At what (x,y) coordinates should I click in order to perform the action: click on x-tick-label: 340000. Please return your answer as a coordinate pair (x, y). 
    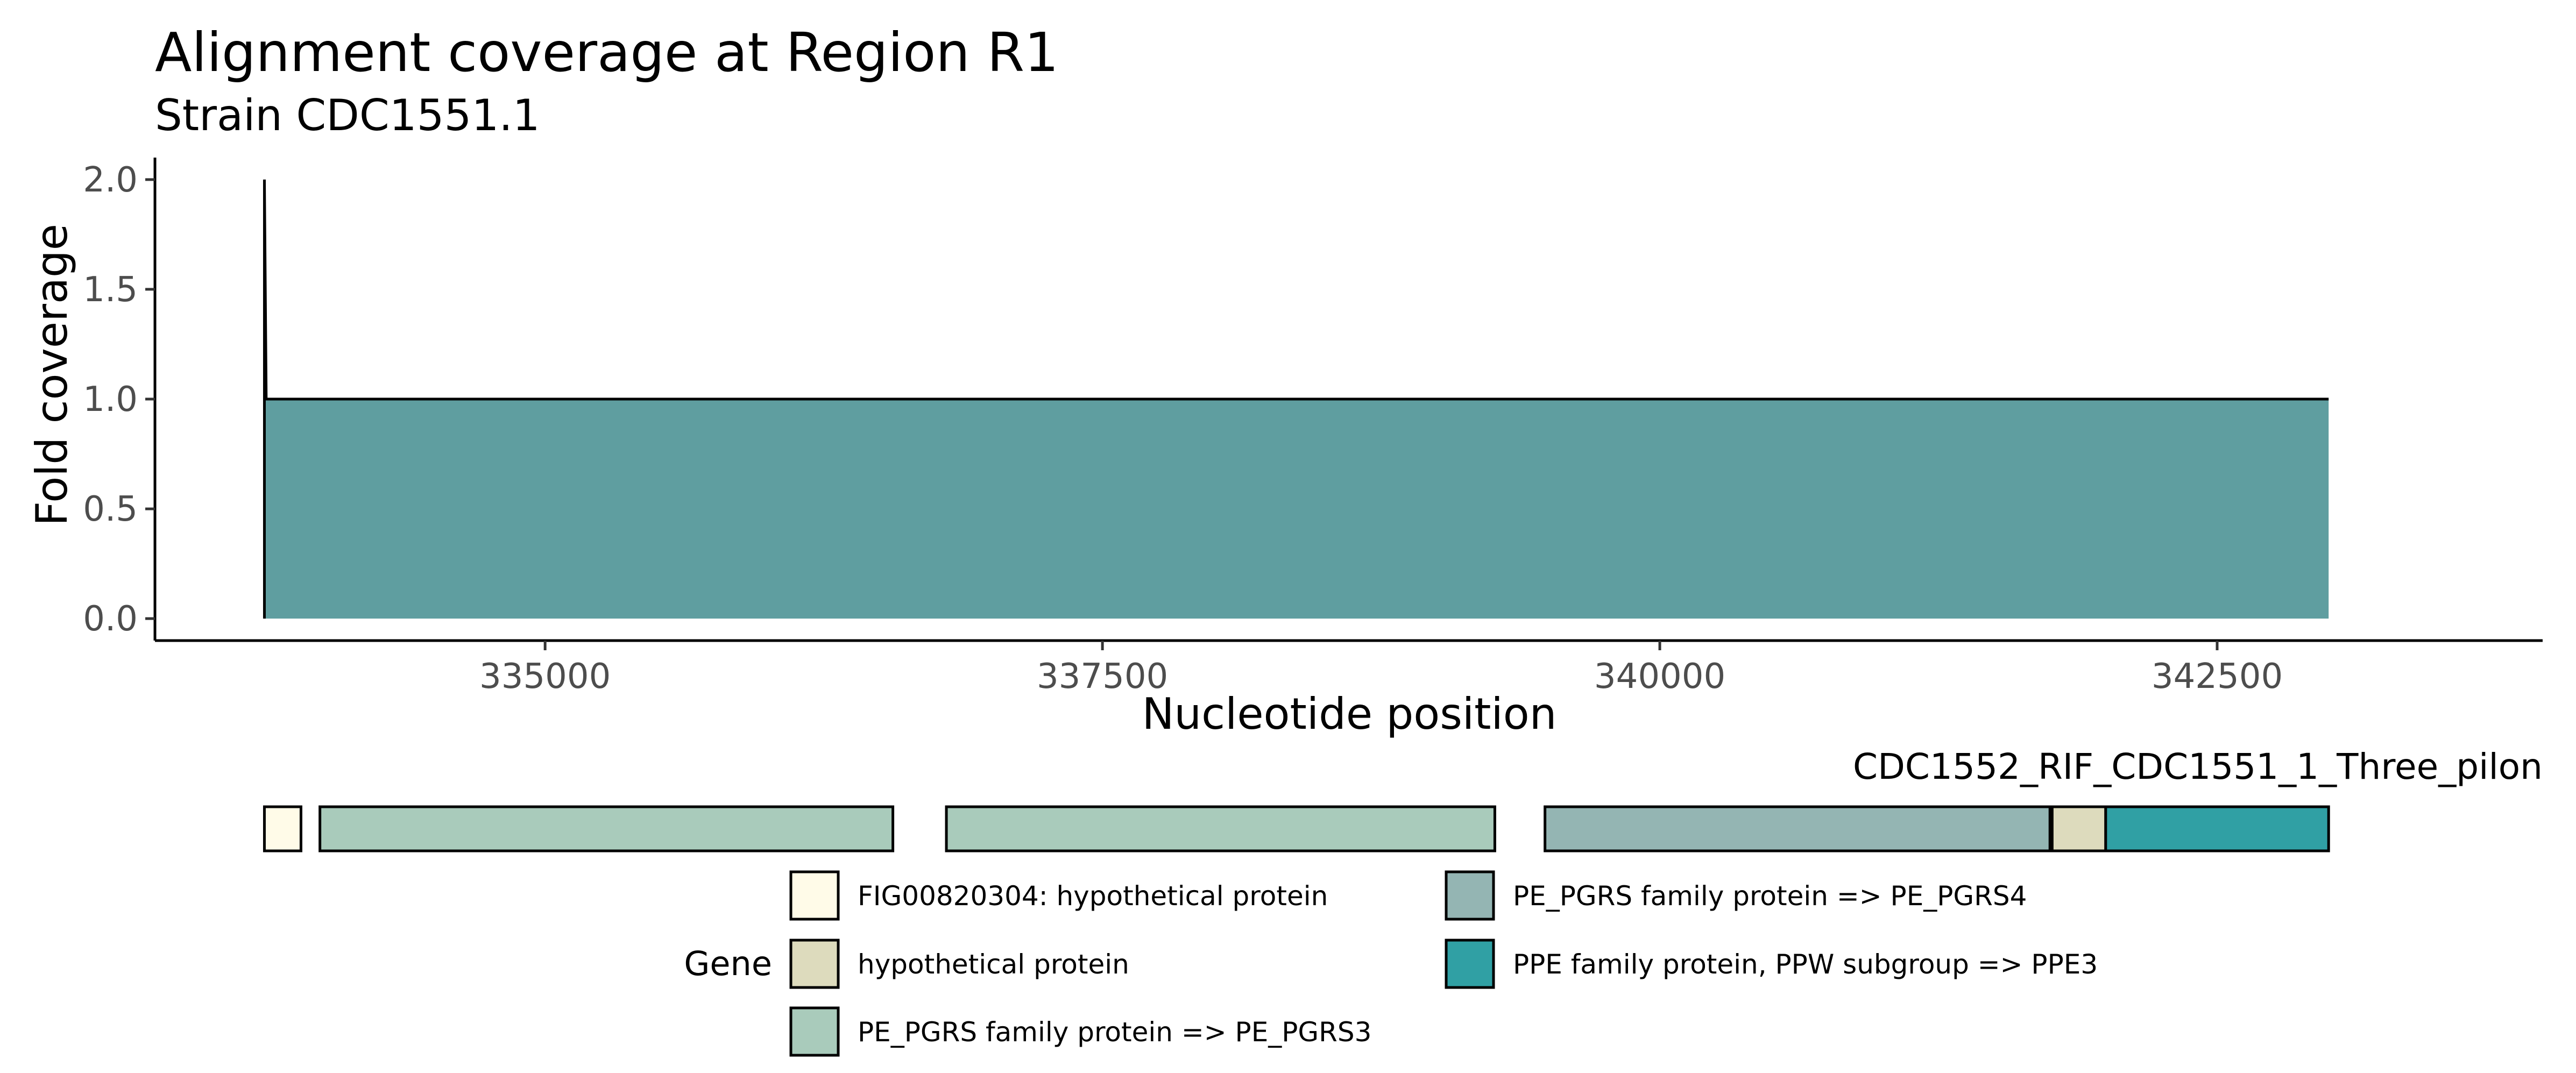
    Looking at the image, I should click on (1659, 677).